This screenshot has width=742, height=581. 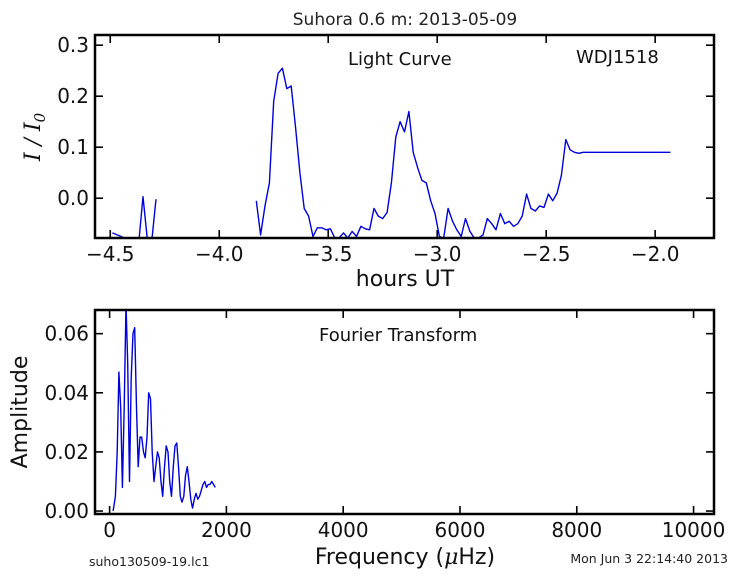 What do you see at coordinates (460, 530) in the screenshot?
I see `fourier-x-tick-label: 6000` at bounding box center [460, 530].